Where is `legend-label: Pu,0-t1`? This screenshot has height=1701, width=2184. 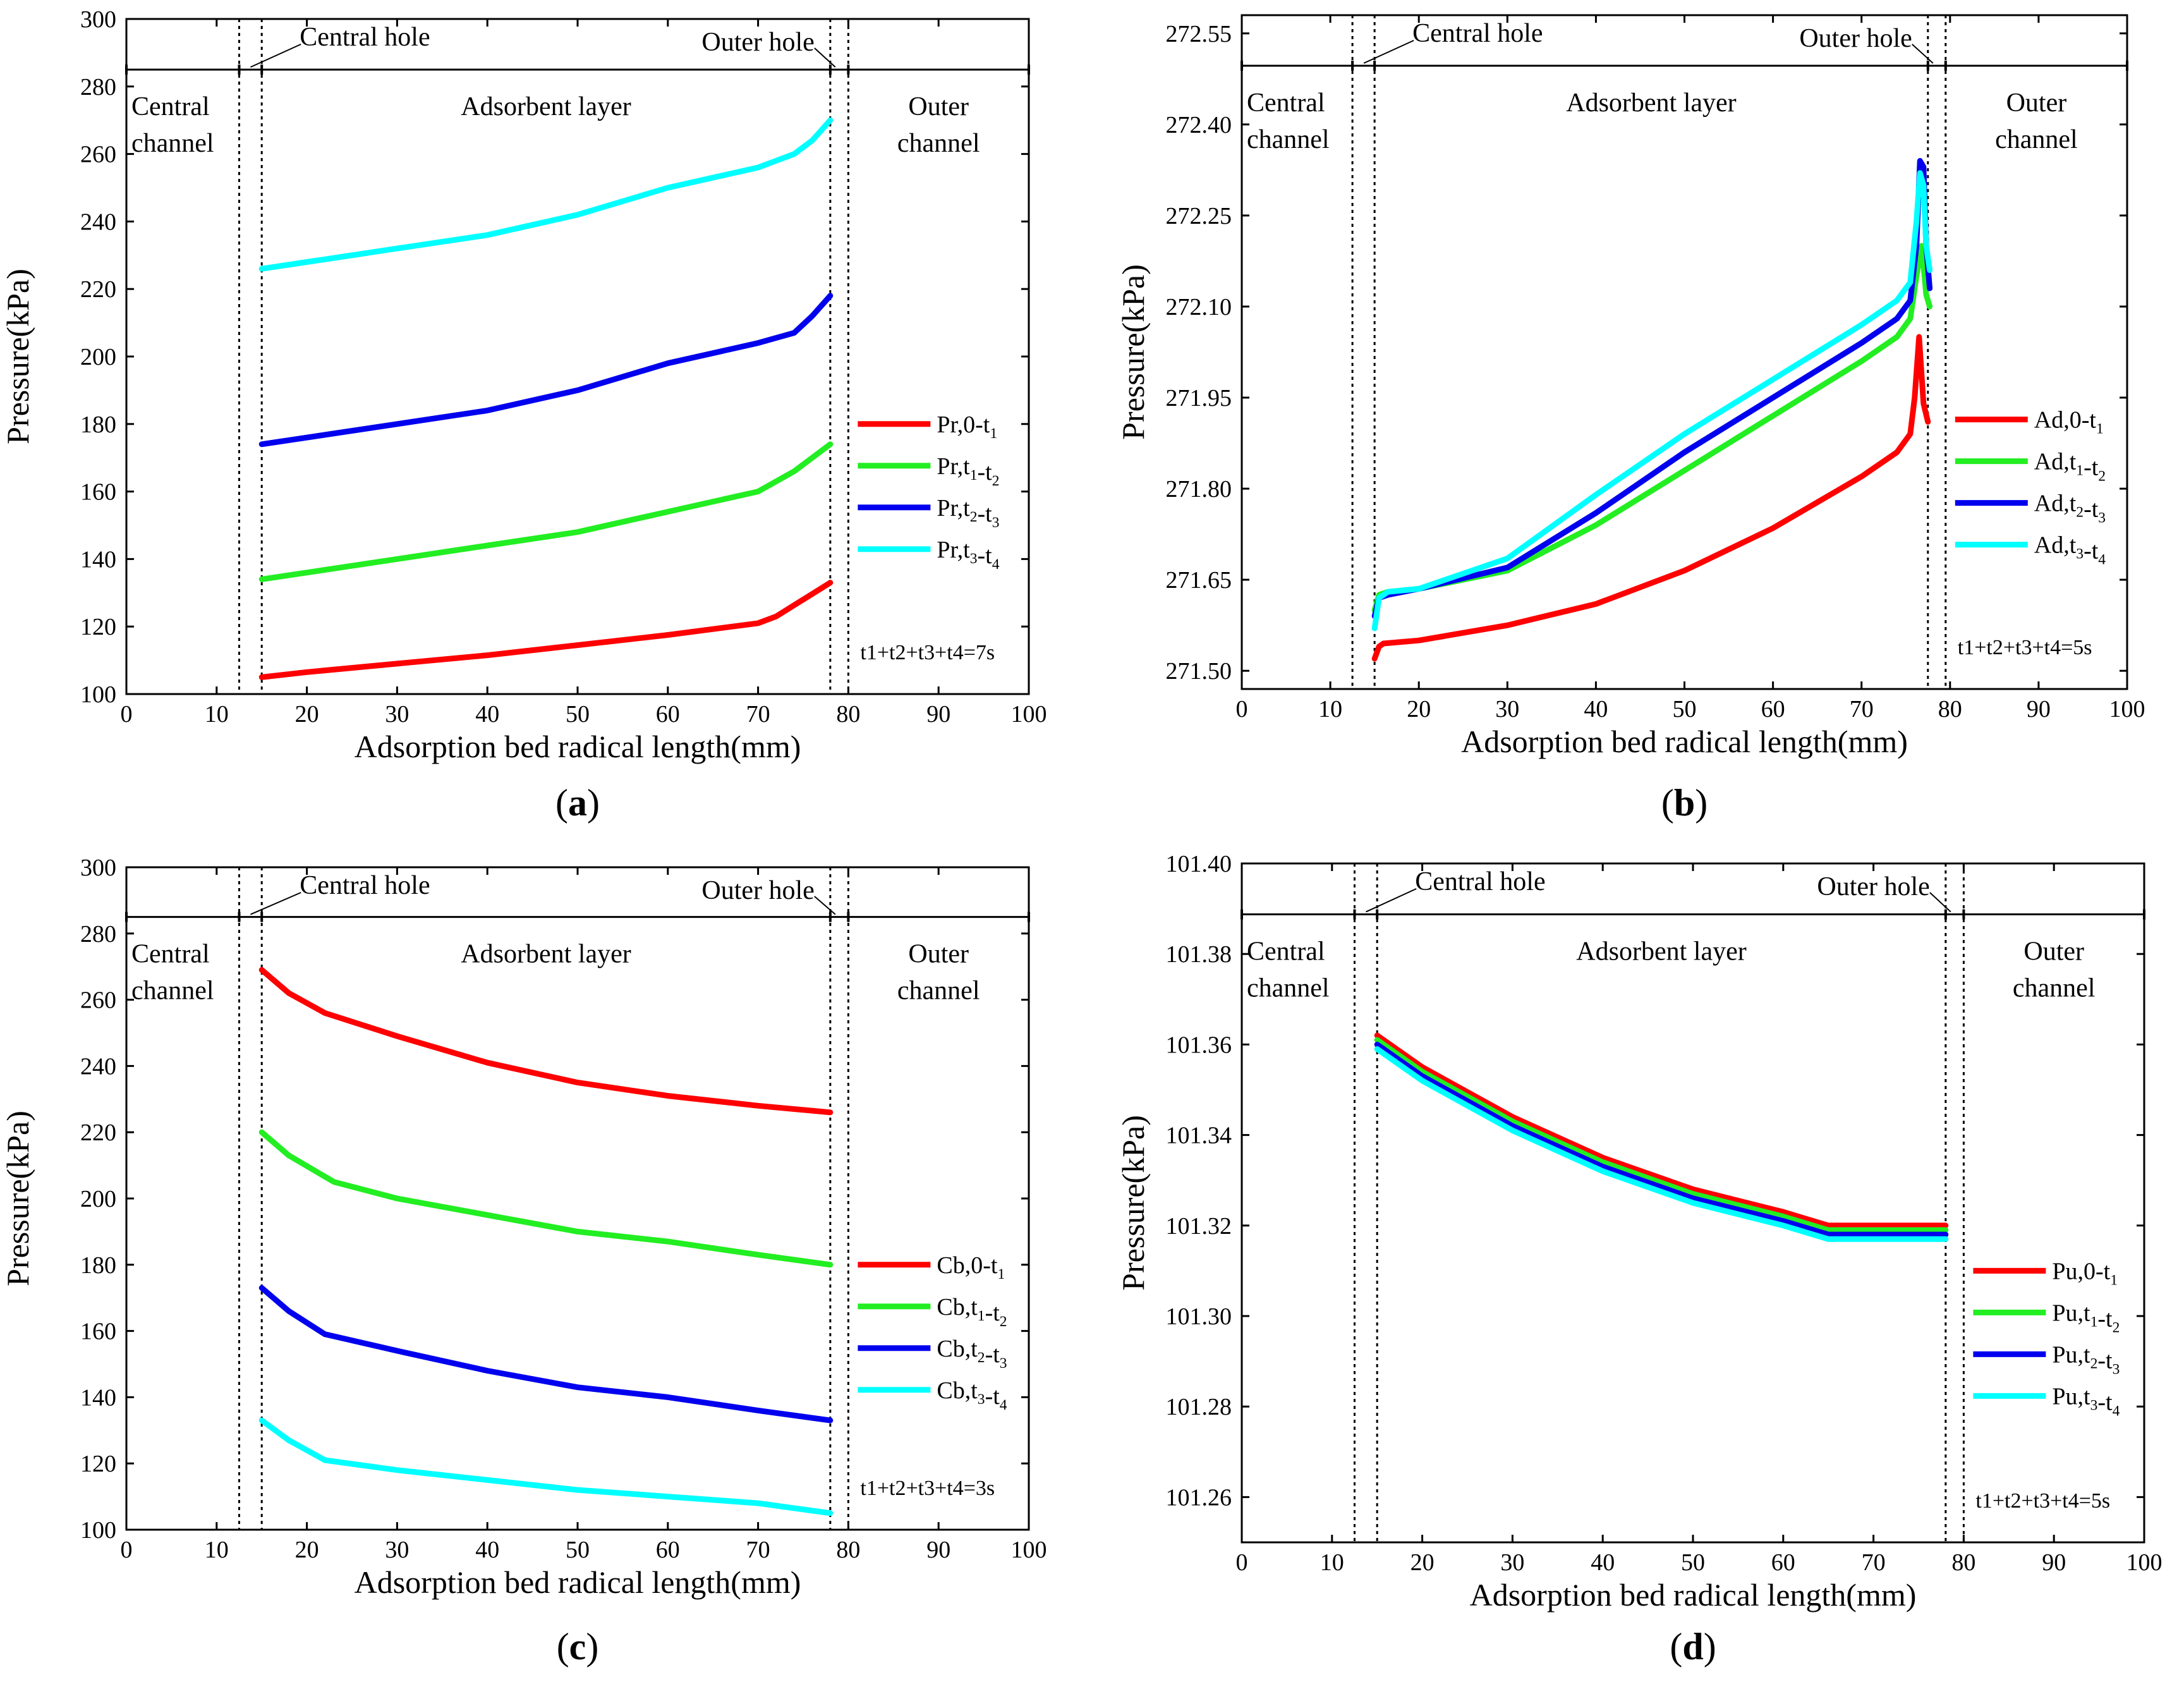 legend-label: Pu,0-t1 is located at coordinates (2085, 1273).